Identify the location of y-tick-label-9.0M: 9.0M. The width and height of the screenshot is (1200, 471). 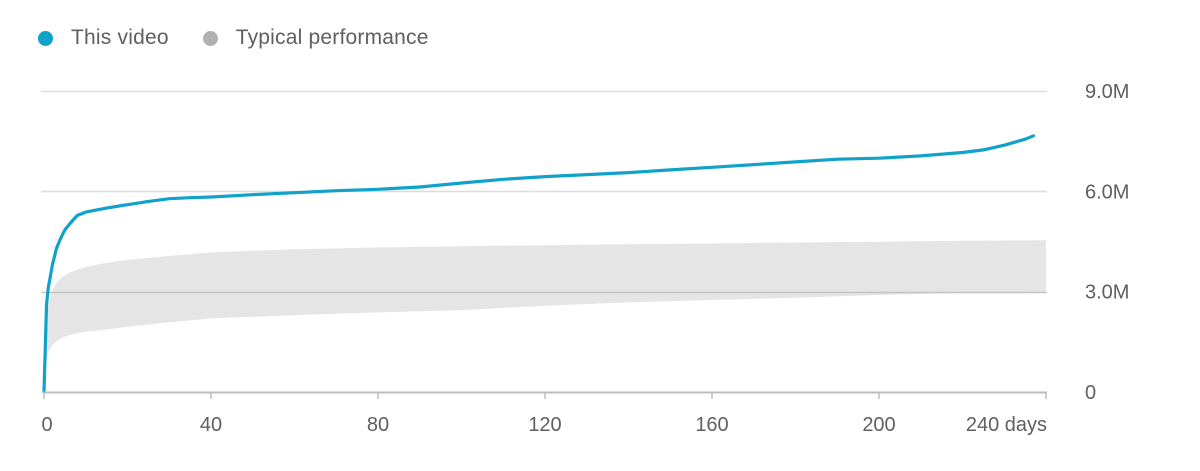
(1107, 92).